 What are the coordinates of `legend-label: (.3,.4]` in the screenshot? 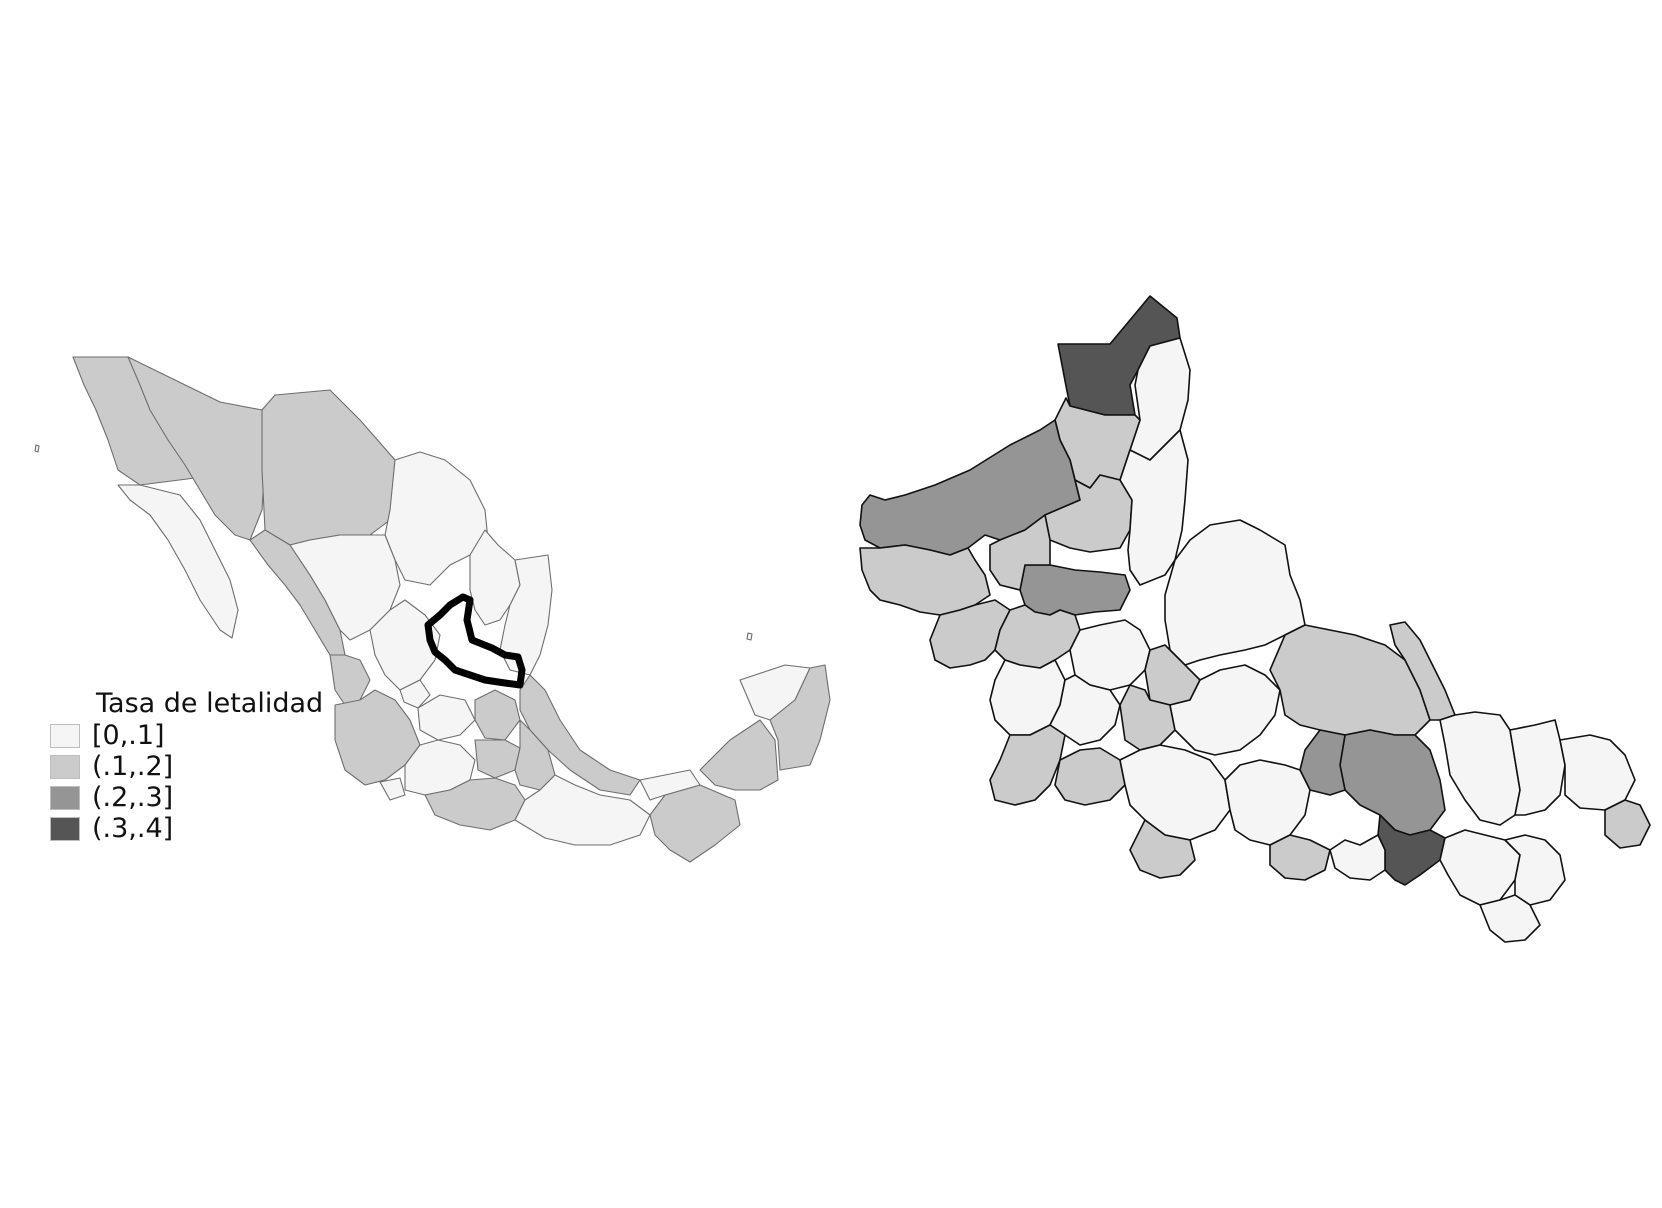 It's located at (133, 828).